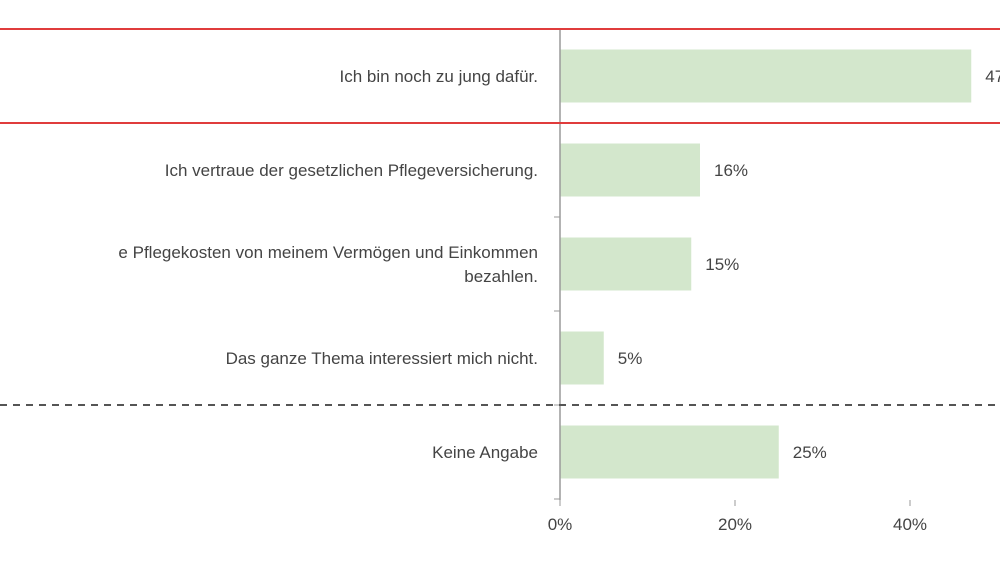 The image size is (1000, 562). What do you see at coordinates (992, 76) in the screenshot?
I see `data-label: 47%` at bounding box center [992, 76].